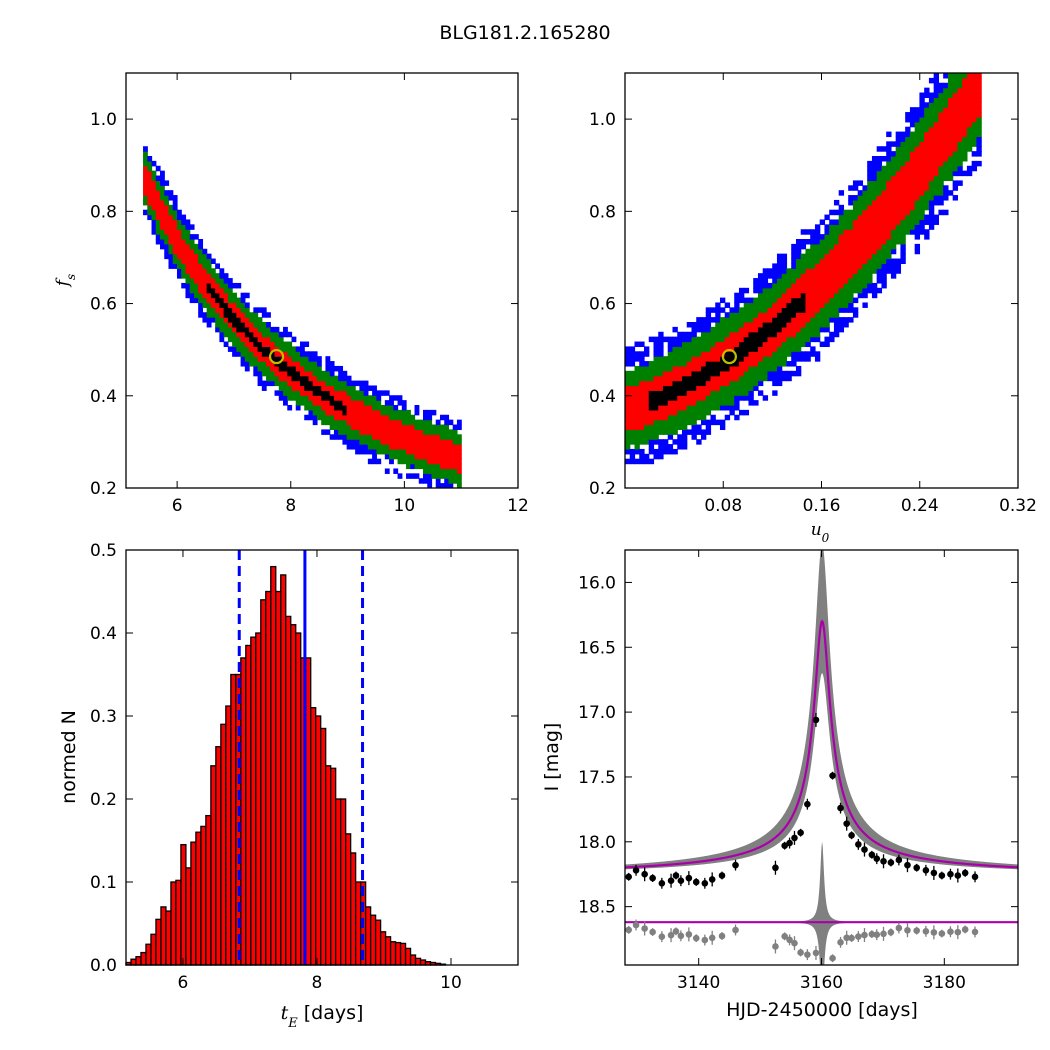 The height and width of the screenshot is (1050, 1050). Describe the element at coordinates (696, 882) in the screenshot. I see `data-point` at that location.